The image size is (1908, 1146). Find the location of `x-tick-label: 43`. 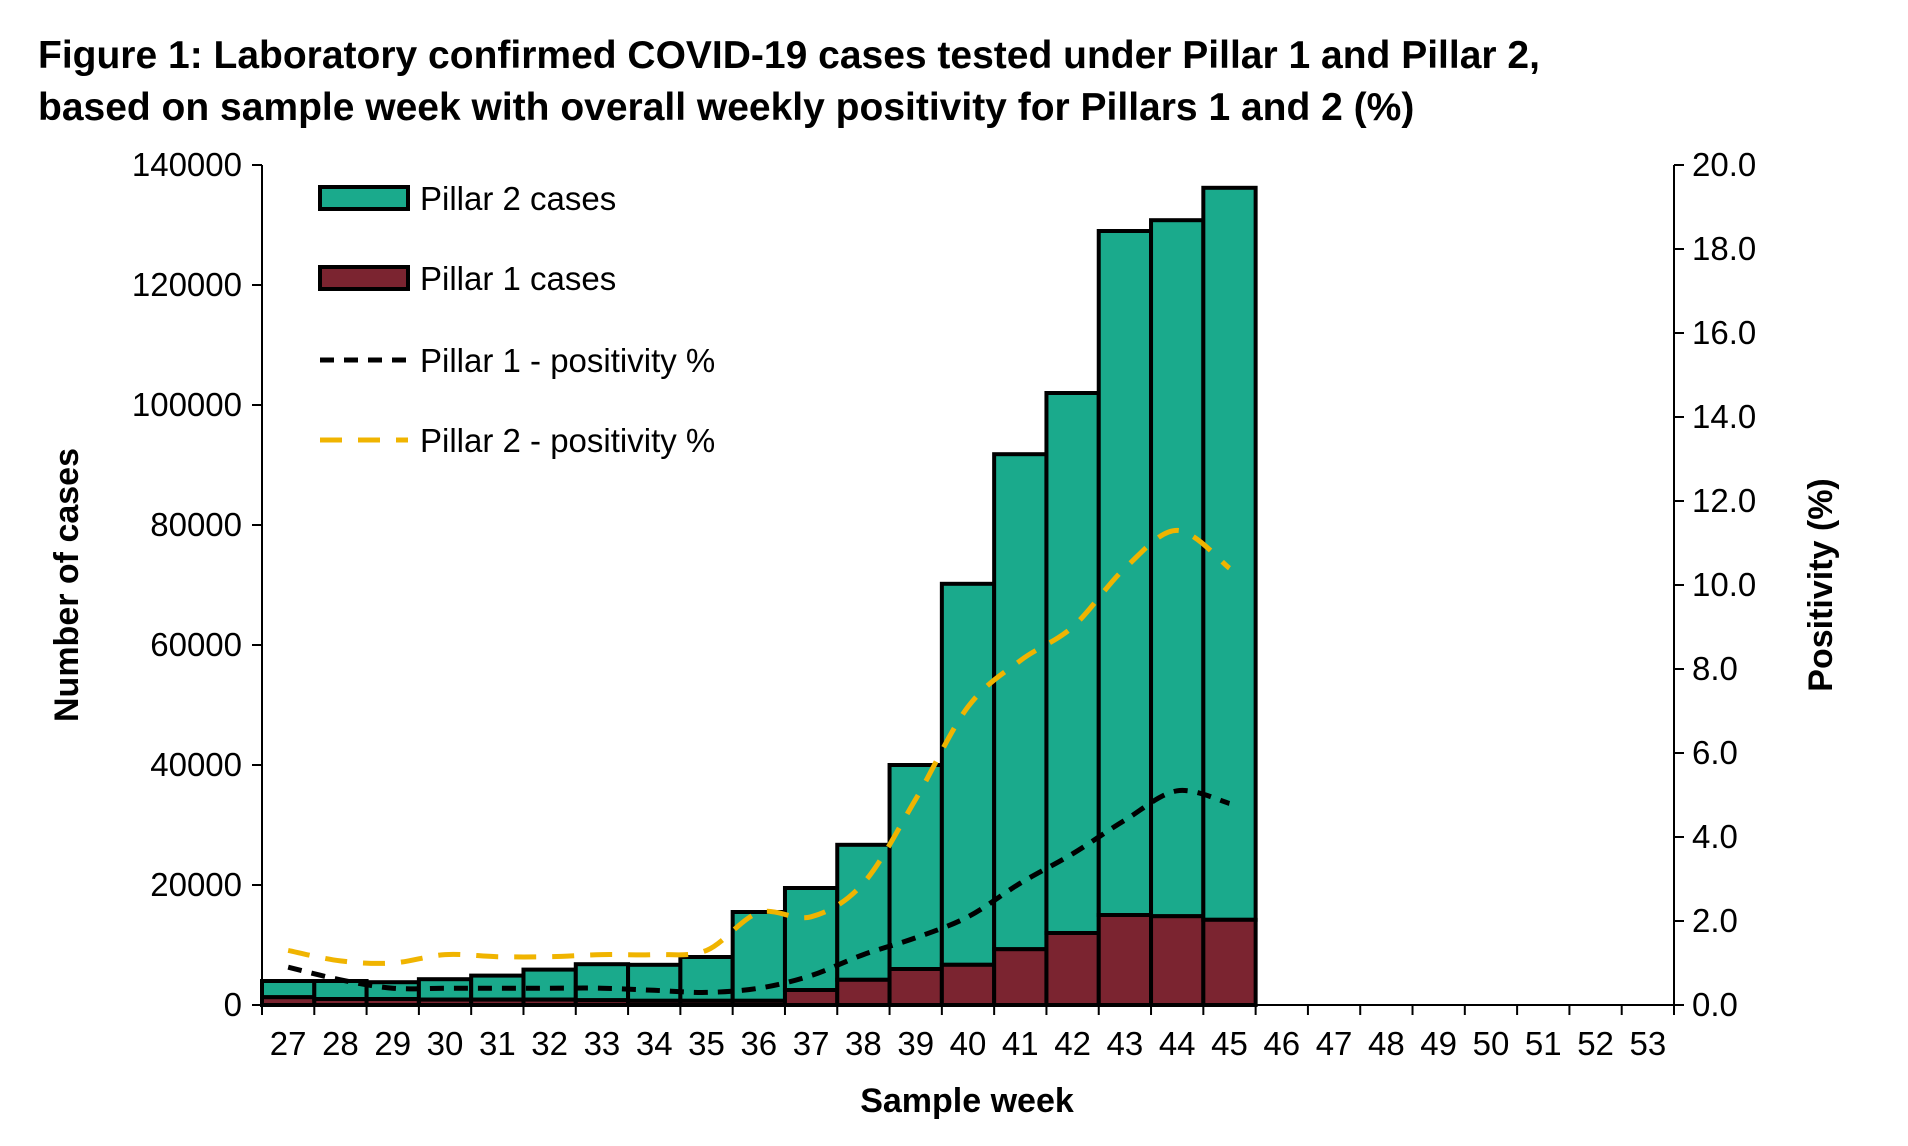

x-tick-label: 43 is located at coordinates (1125, 1043).